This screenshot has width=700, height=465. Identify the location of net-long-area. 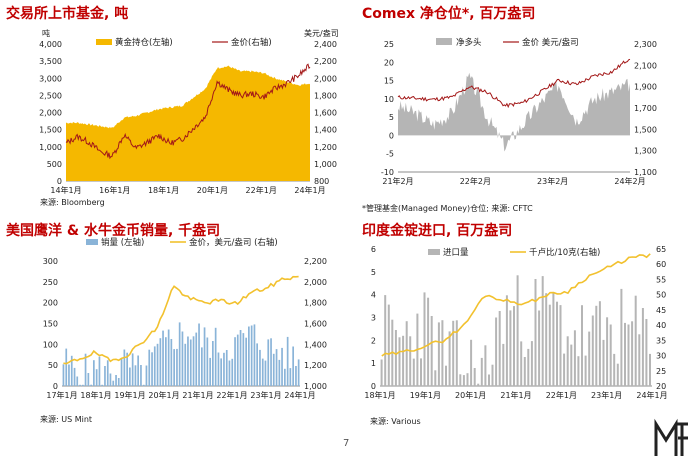
(514, 112).